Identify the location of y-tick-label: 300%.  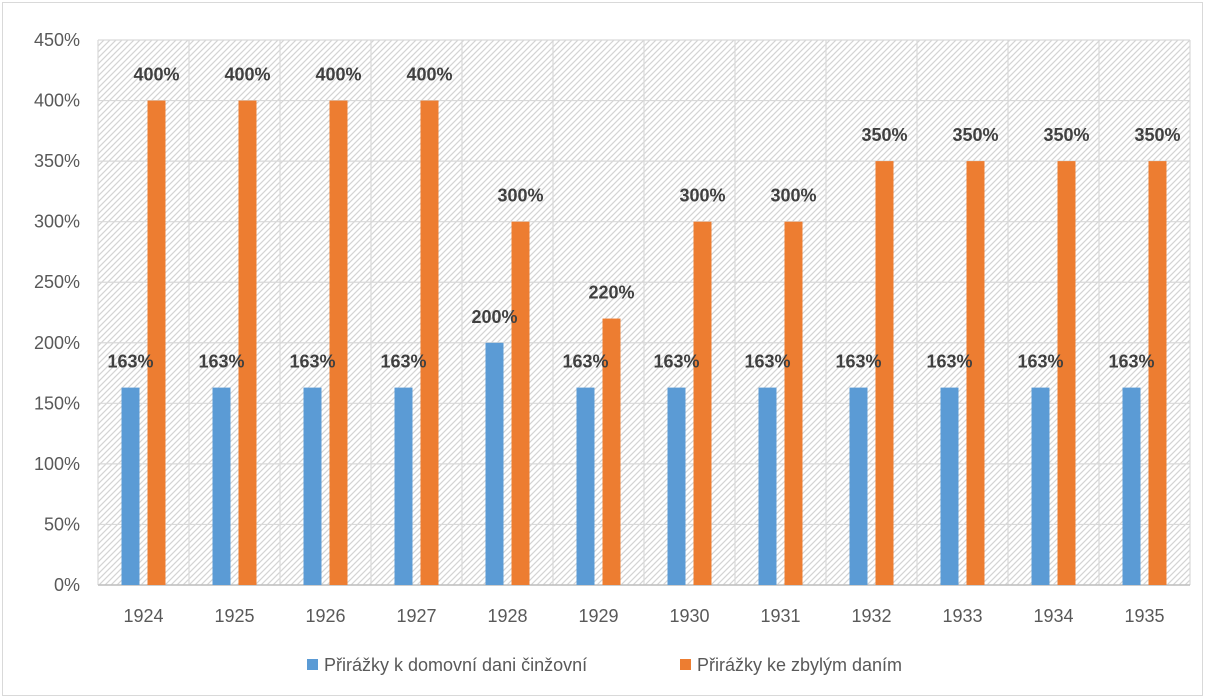
(57, 222).